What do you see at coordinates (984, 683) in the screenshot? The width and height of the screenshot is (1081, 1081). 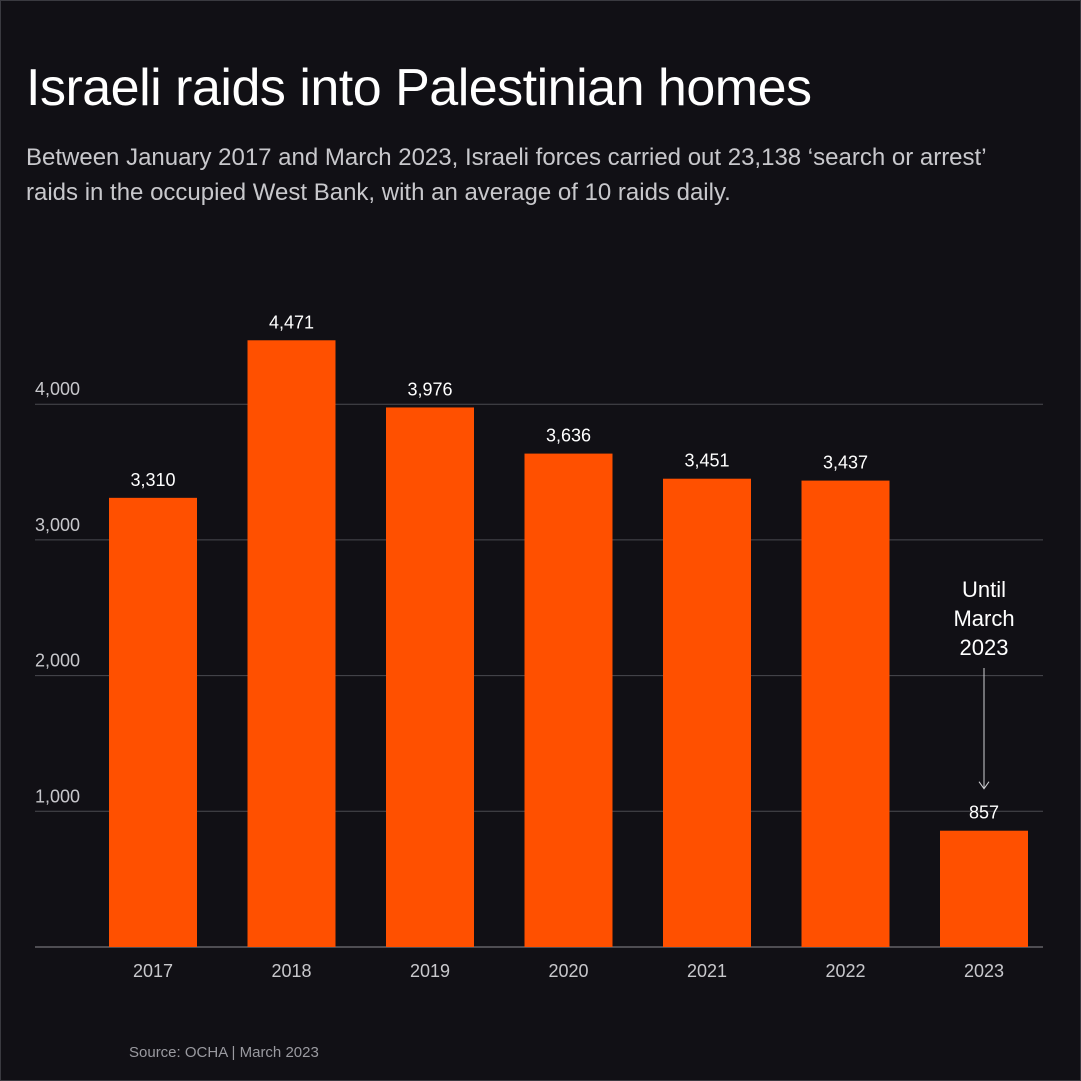 I see `annotation-2023: Until March 2023` at bounding box center [984, 683].